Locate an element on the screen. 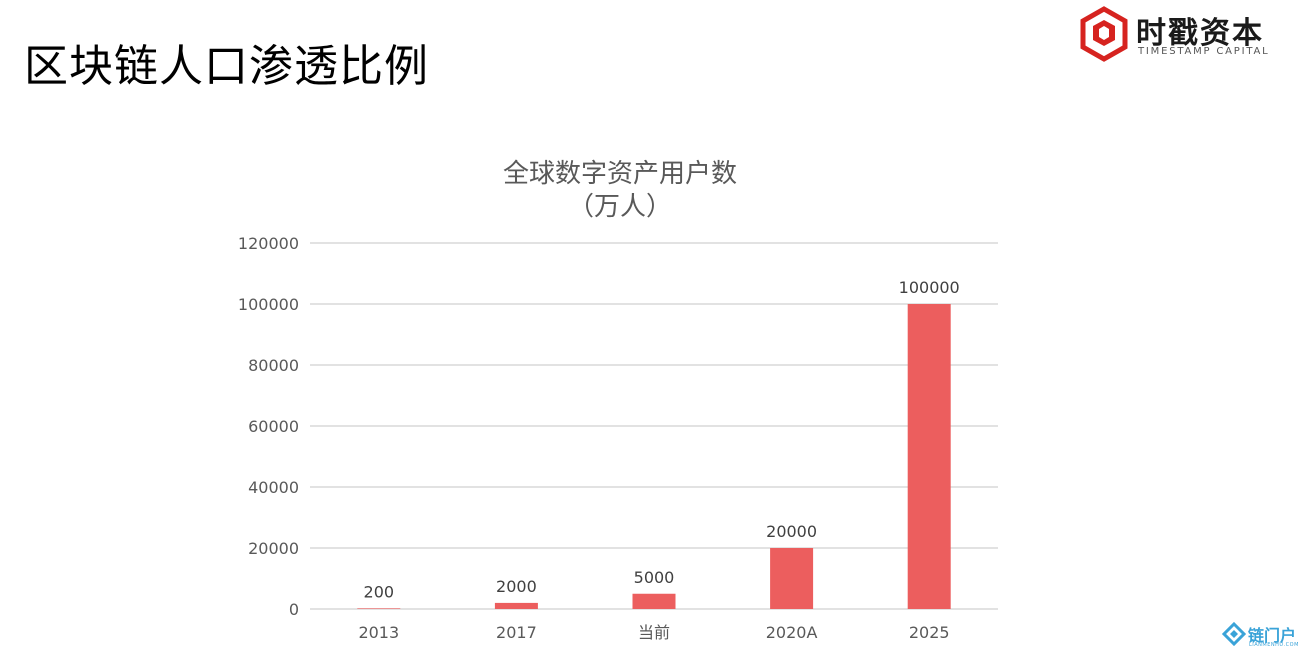  watermark-subtext: LIANMENHU.COM is located at coordinates (1274, 645).